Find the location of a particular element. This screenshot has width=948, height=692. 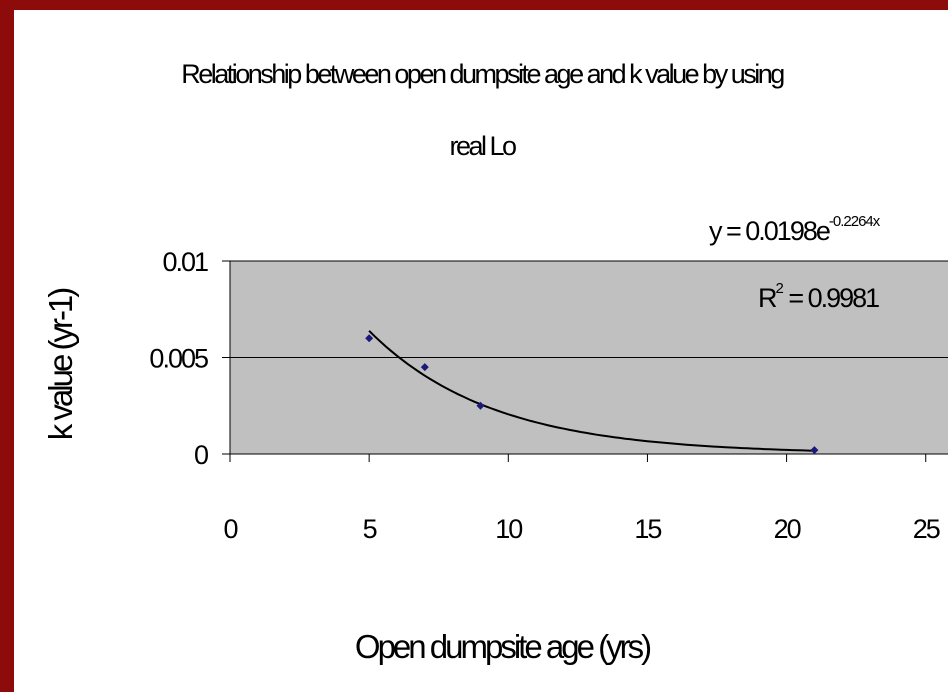

x-tick-label-4: 20 is located at coordinates (787, 529).